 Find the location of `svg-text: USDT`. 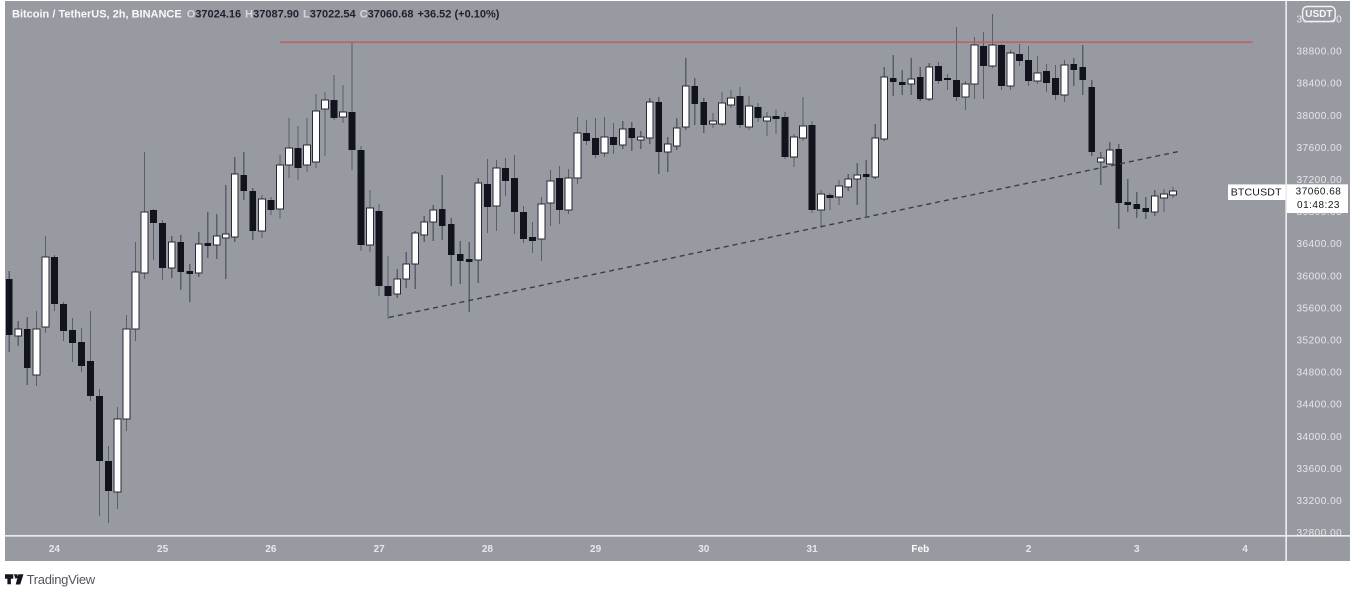

svg-text: USDT is located at coordinates (1318, 14).